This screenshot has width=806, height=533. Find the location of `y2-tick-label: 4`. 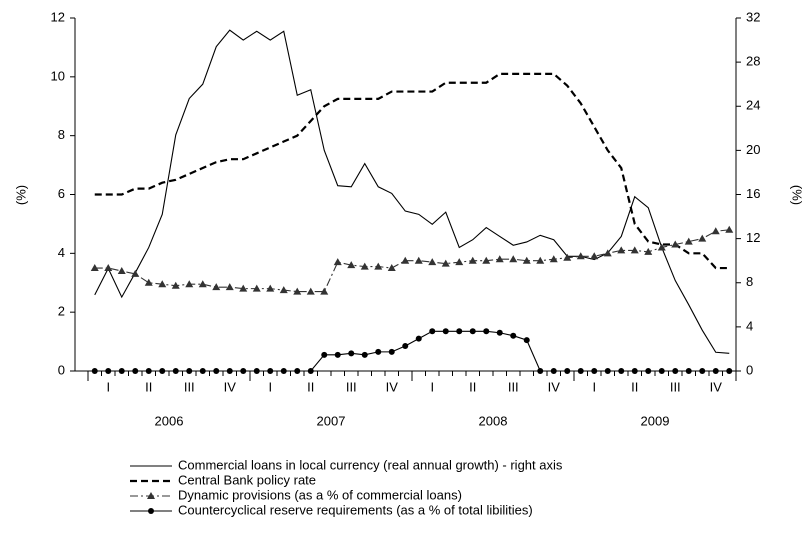

y2-tick-label: 4 is located at coordinates (749, 325).